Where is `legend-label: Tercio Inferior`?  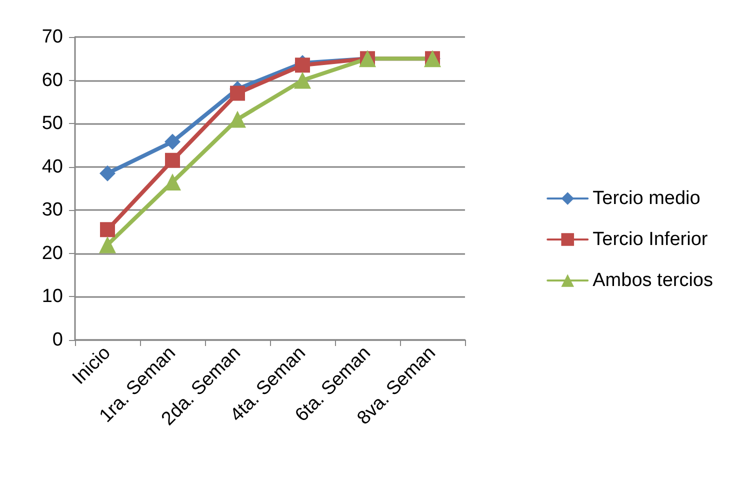
legend-label: Tercio Inferior is located at coordinates (650, 239).